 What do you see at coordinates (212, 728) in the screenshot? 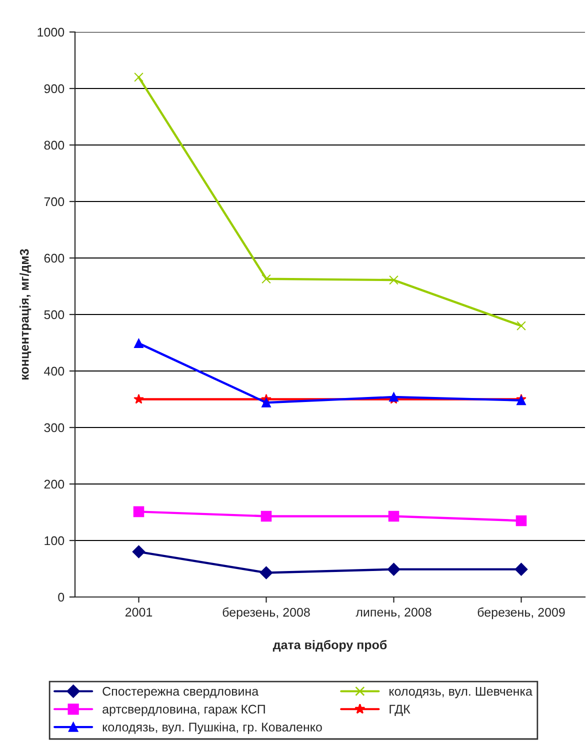
I see `legend-label: колодязь, вул. Пушкіна, гр. Коваленко` at bounding box center [212, 728].